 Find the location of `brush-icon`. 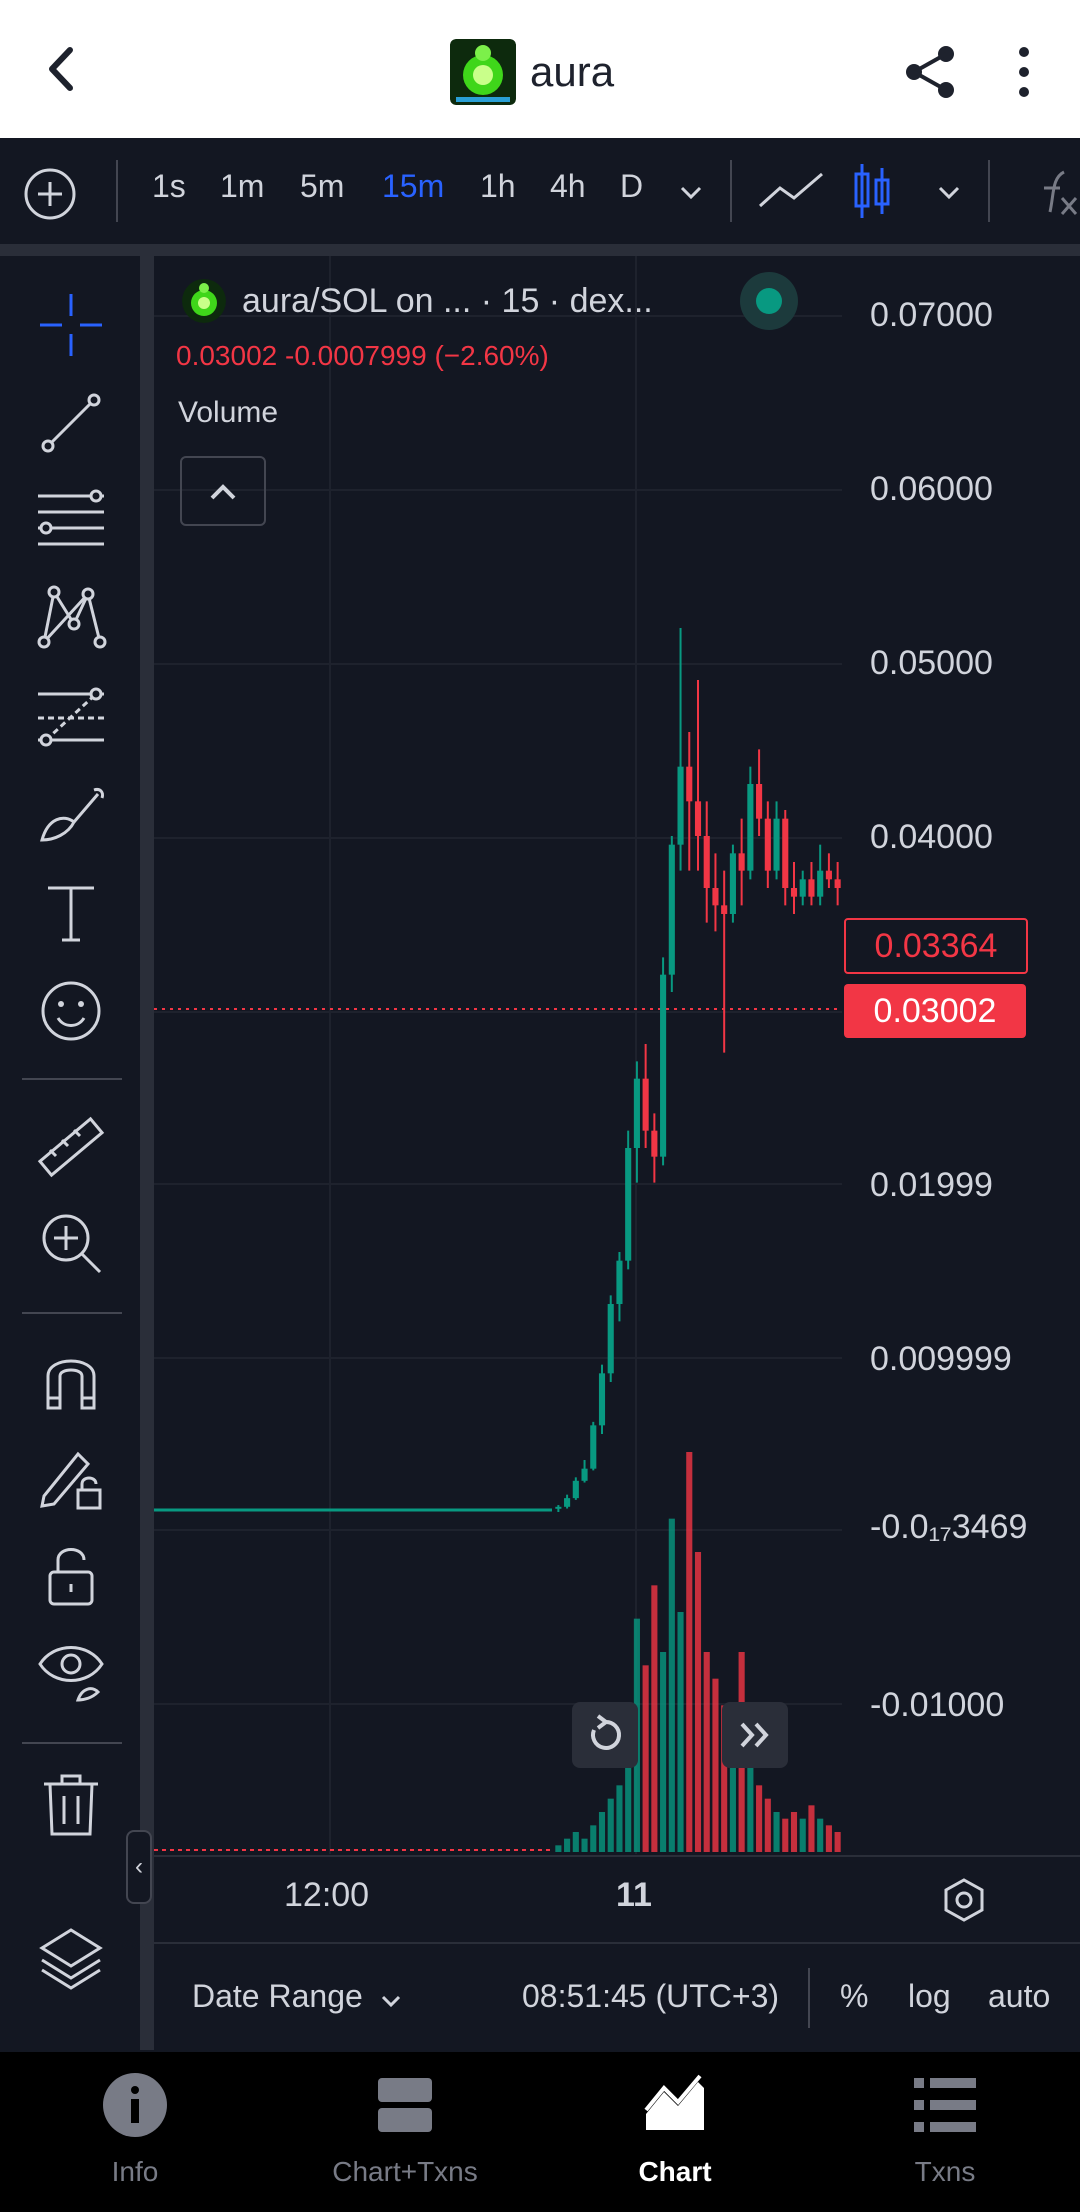

brush-icon is located at coordinates (71, 815).